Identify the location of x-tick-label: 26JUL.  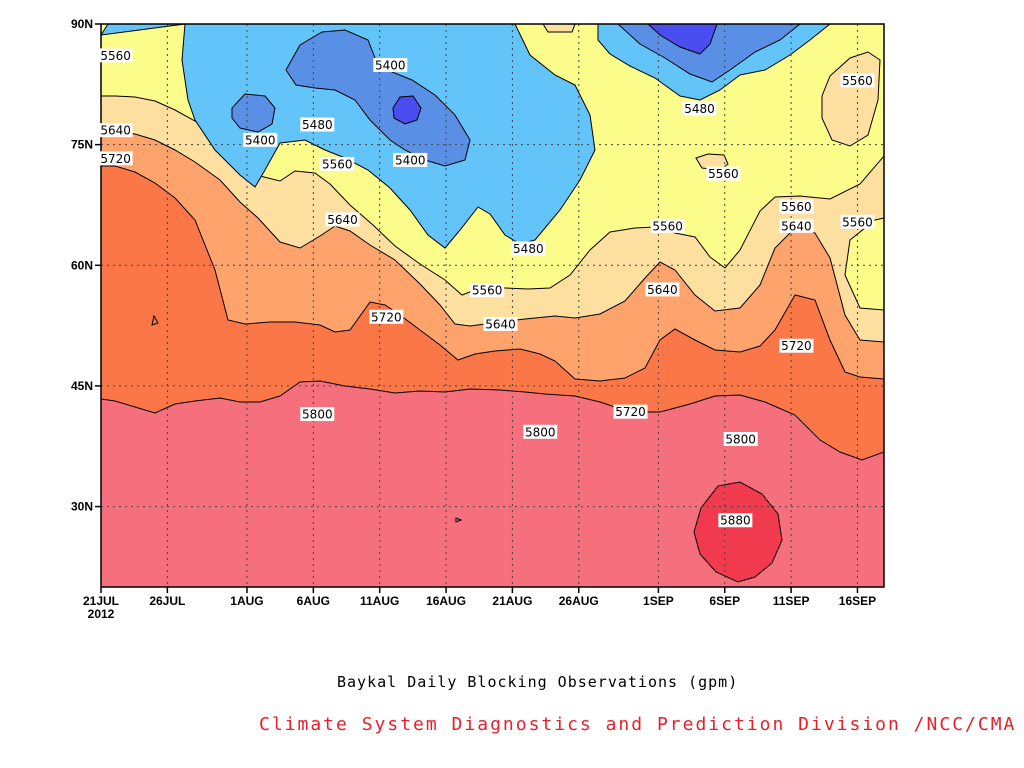
(167, 601).